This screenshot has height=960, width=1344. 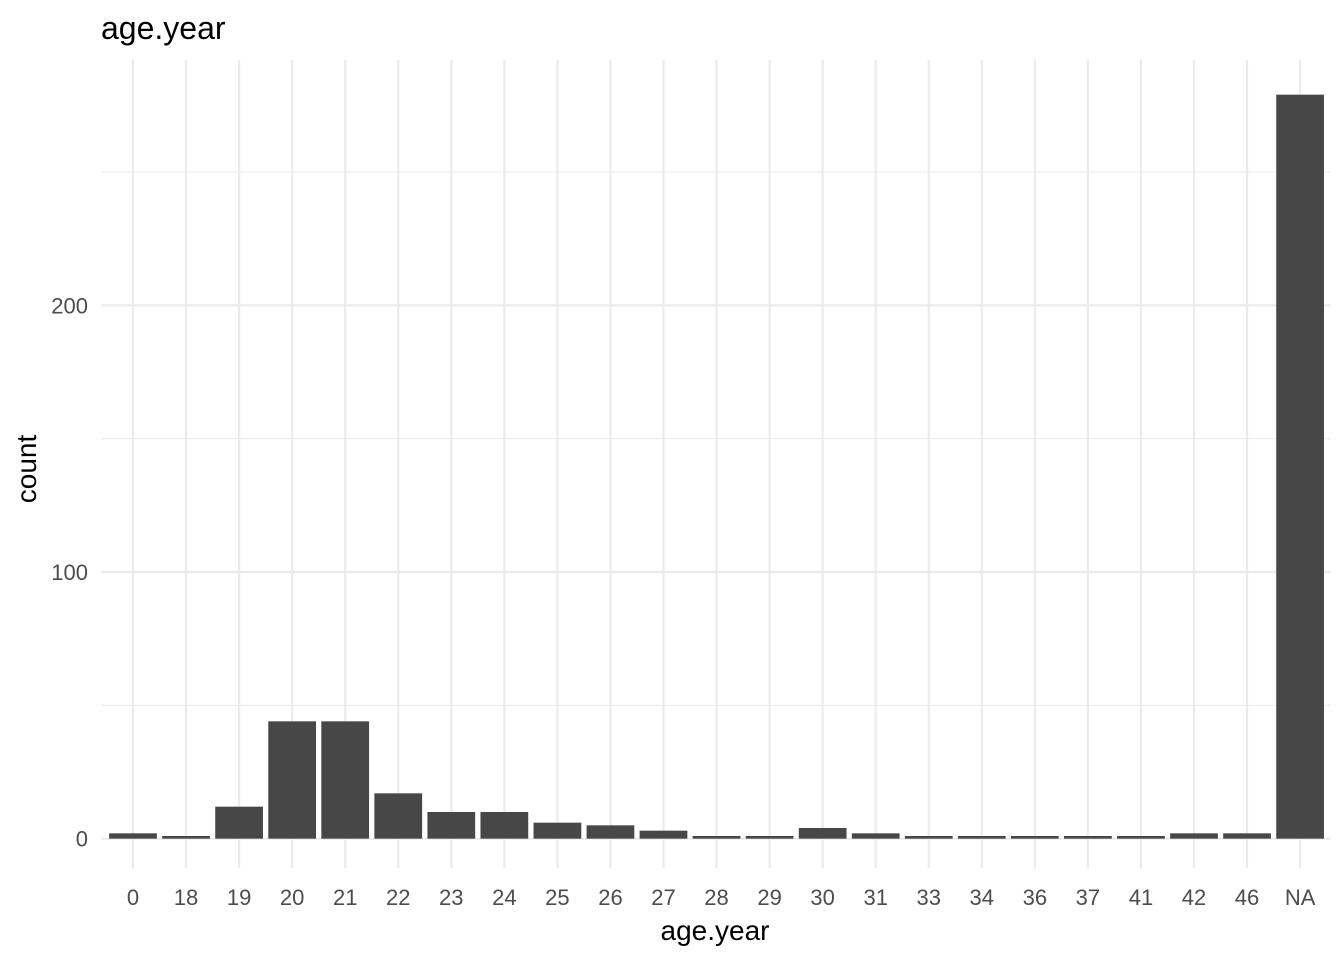 What do you see at coordinates (875, 897) in the screenshot?
I see `x-tick-label: 31` at bounding box center [875, 897].